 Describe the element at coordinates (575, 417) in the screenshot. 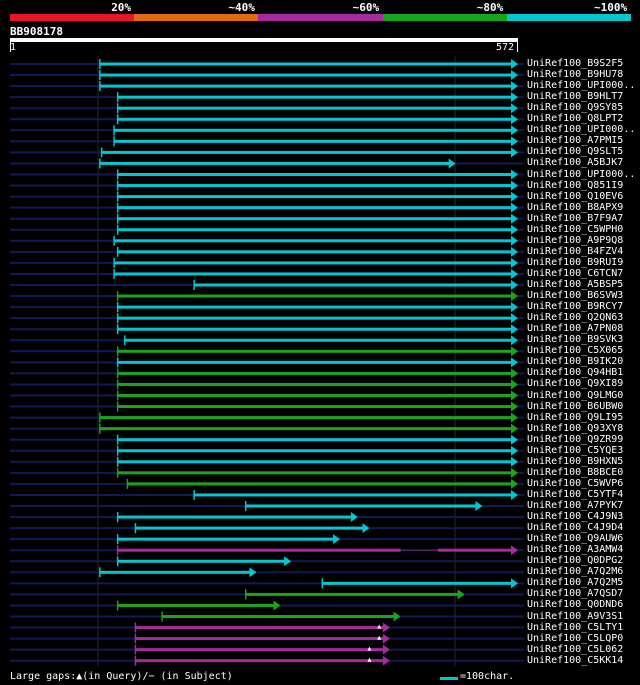

I see `hit-label: UniRef100_Q9LI95` at that location.